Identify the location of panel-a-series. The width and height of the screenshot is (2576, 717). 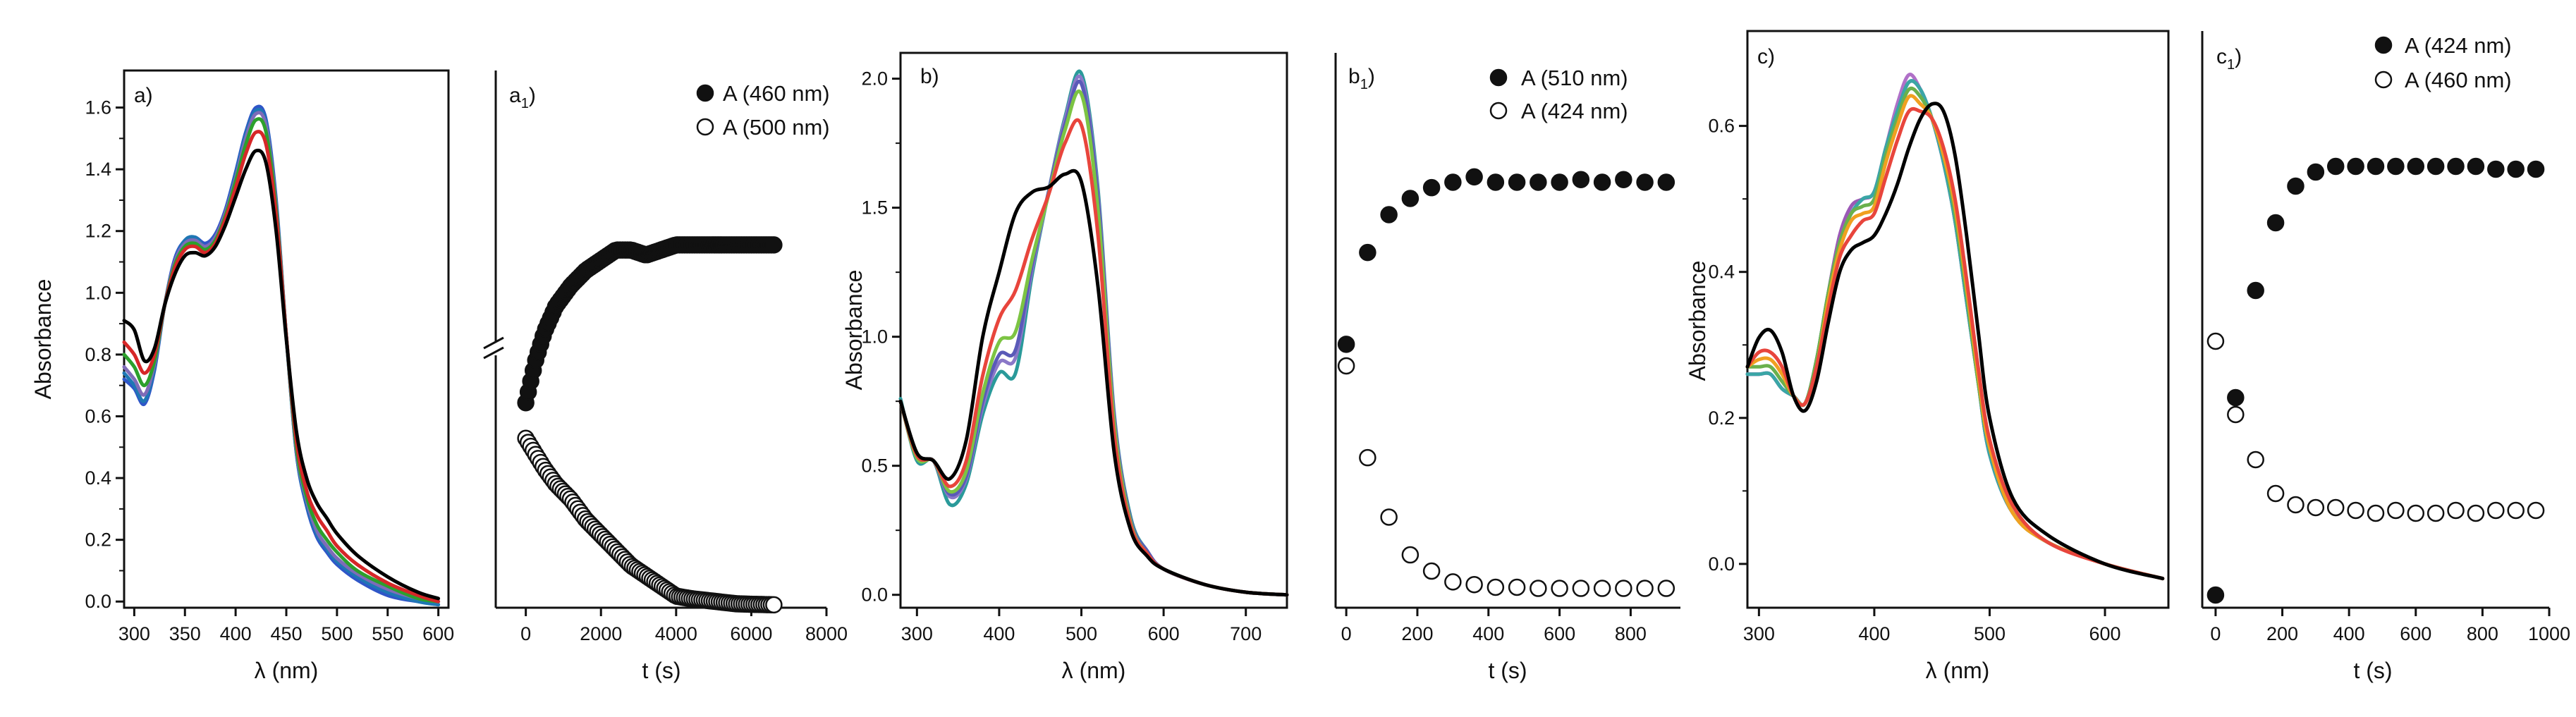
(281, 355).